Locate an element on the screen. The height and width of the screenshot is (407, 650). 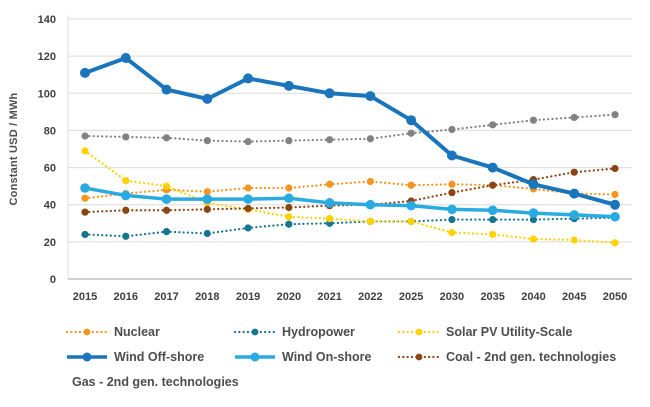
y-tick-label: 100 is located at coordinates (47, 94).